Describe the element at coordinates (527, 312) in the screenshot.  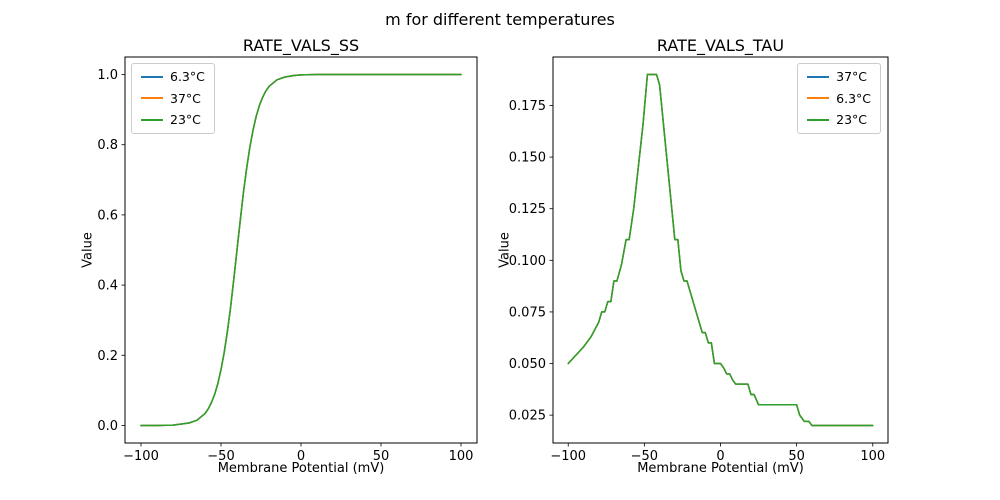
I see `y-tick-label: 0.075` at that location.